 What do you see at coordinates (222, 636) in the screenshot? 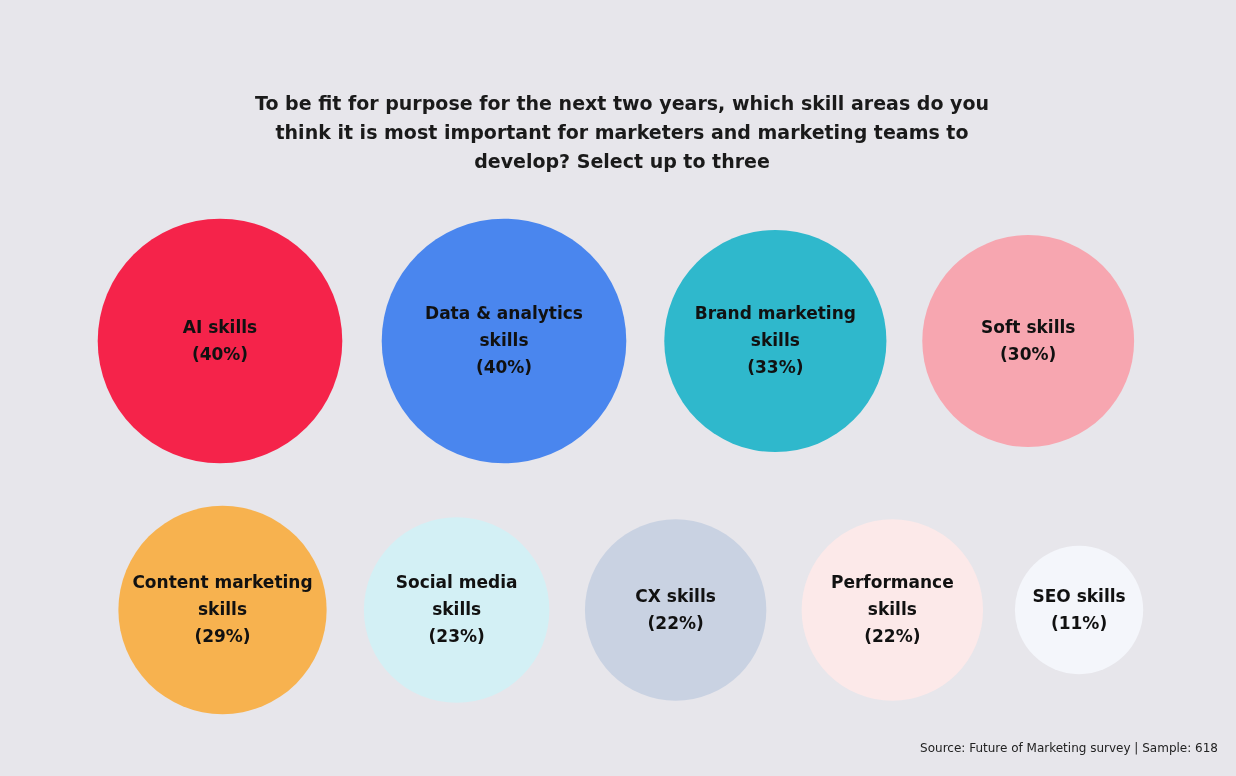
I see `data-label: (29%)` at bounding box center [222, 636].